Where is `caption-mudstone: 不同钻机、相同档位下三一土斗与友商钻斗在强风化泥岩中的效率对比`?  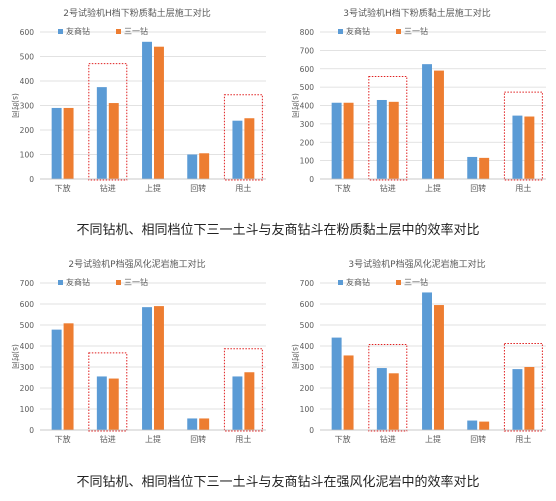
caption-mudstone: 不同钻机、相同档位下三一土斗与友商钻斗在强风化泥岩中的效率对比 is located at coordinates (278, 482).